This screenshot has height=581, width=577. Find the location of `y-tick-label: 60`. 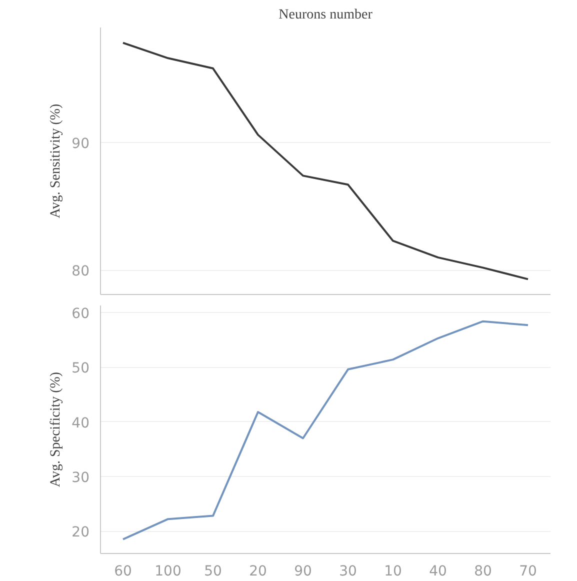

y-tick-label: 60 is located at coordinates (81, 314).